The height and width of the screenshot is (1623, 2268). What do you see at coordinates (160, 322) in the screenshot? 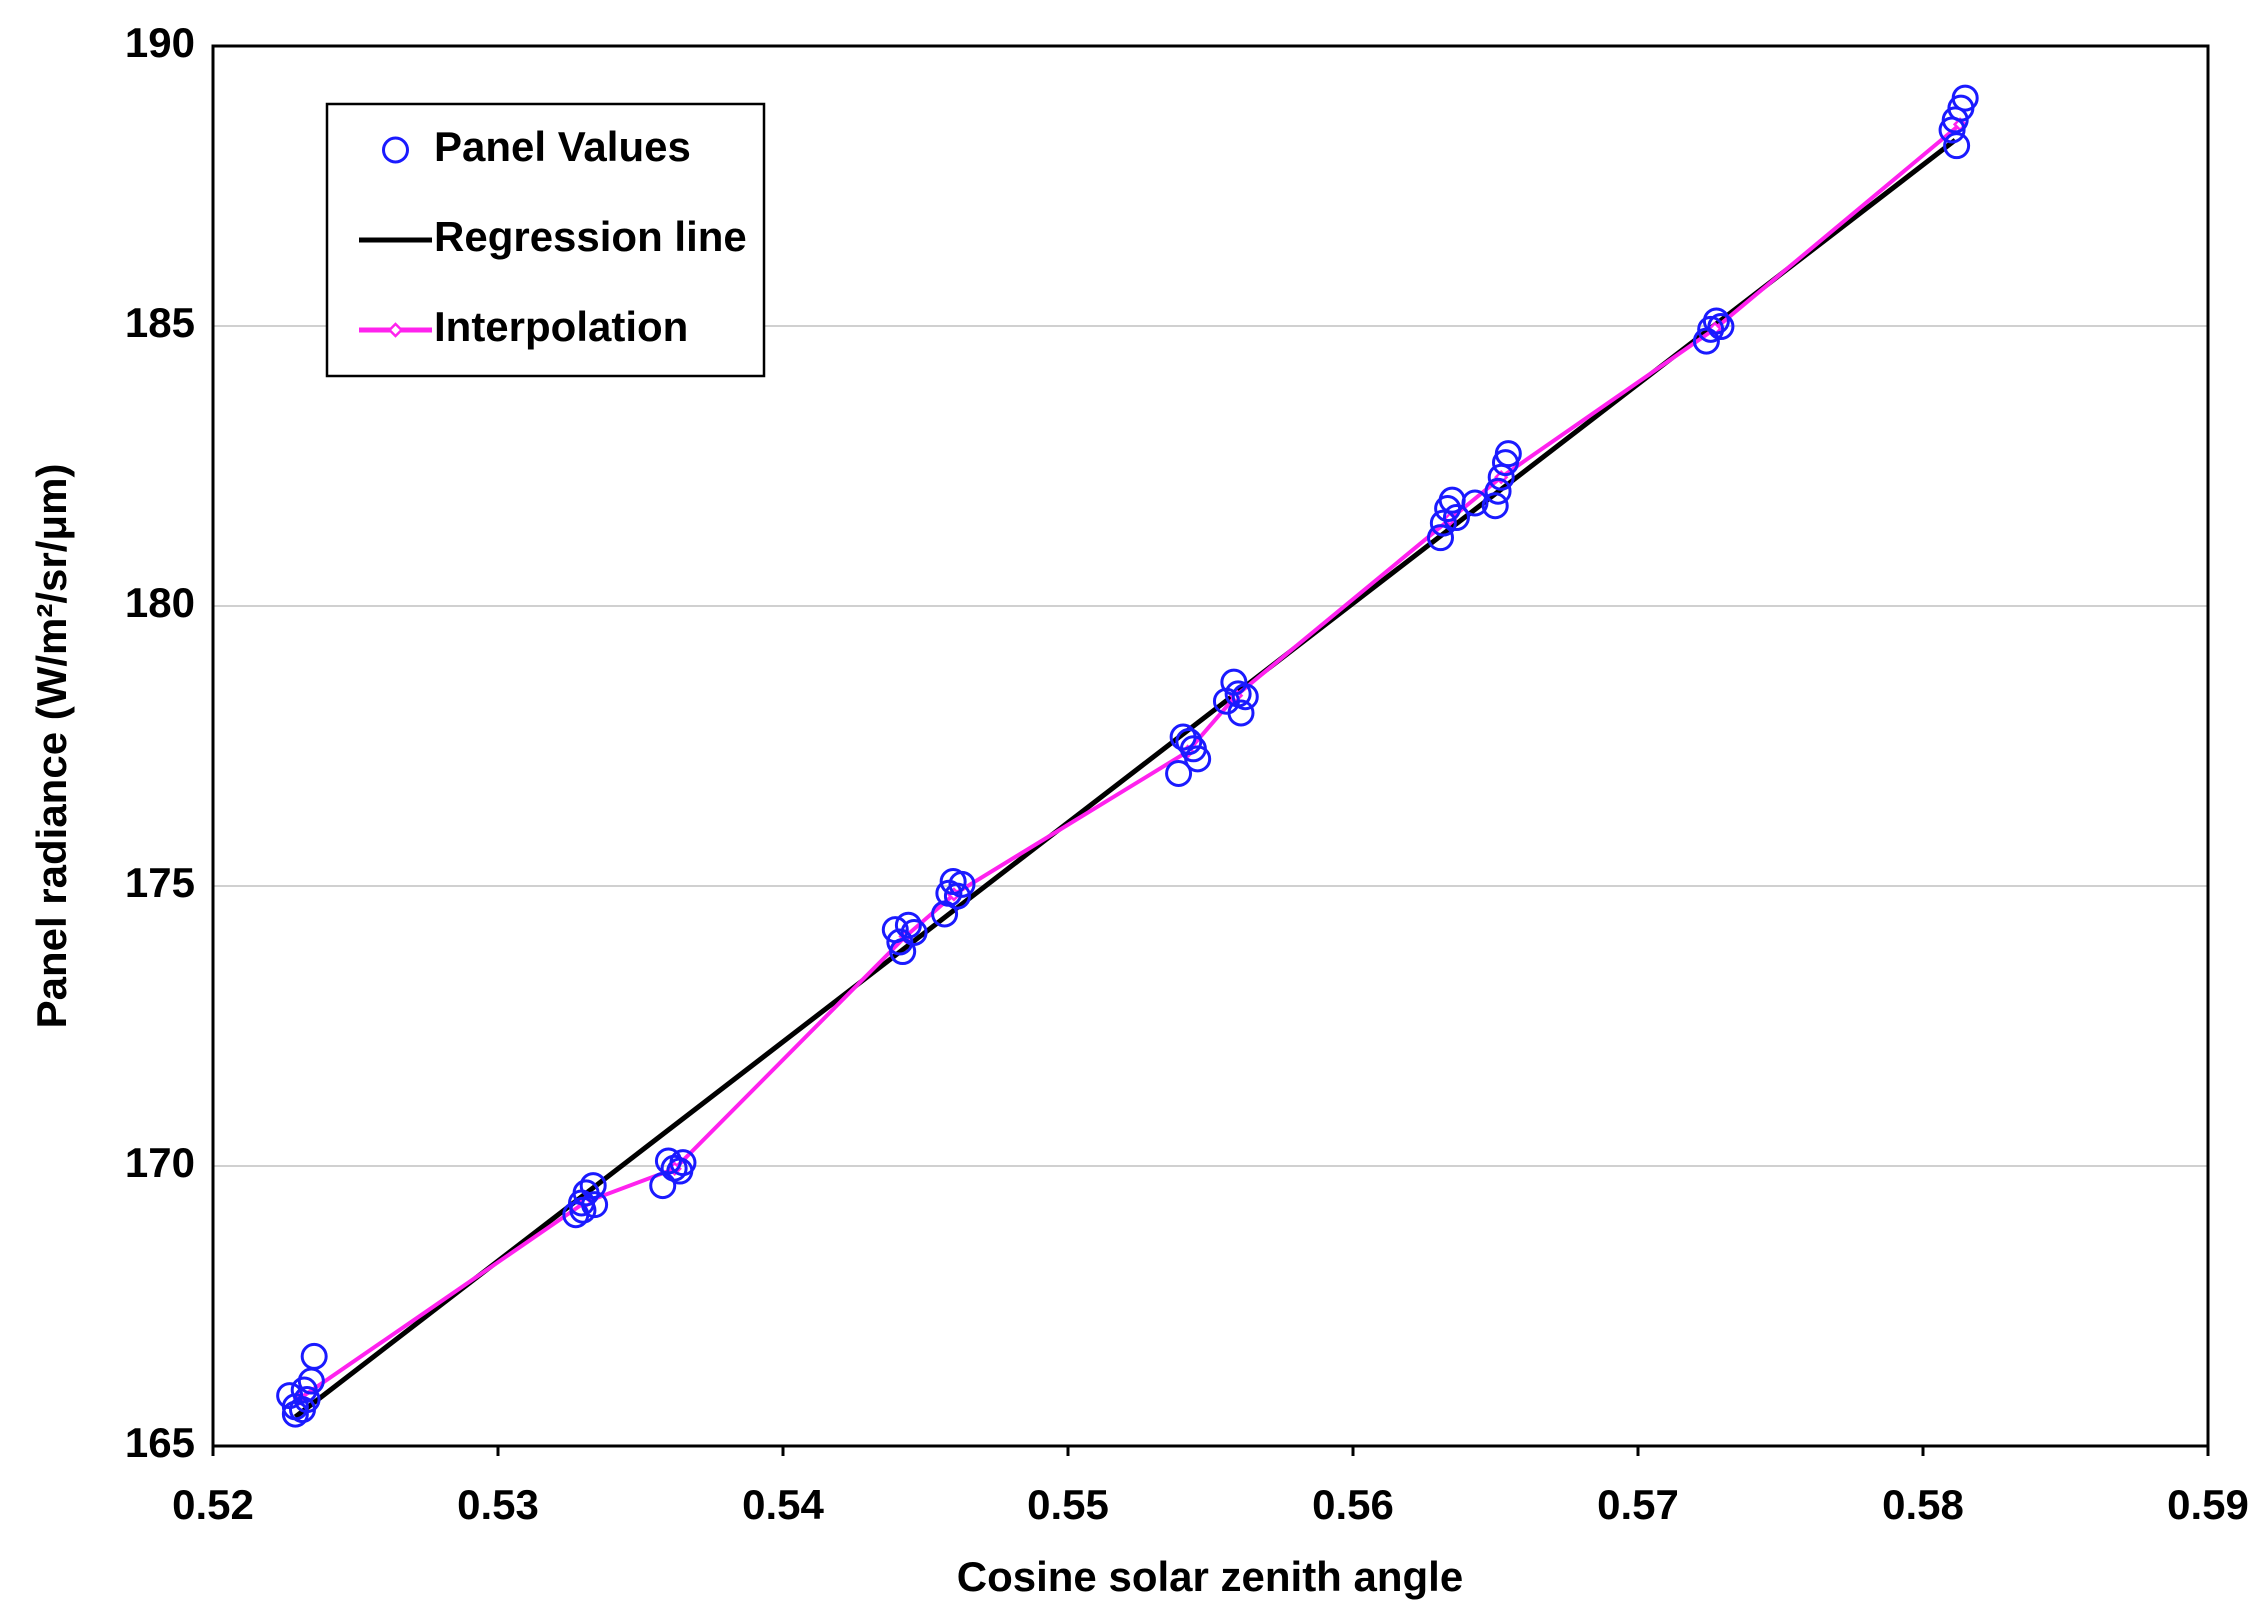
I see `y-tick-label: 185` at bounding box center [160, 322].